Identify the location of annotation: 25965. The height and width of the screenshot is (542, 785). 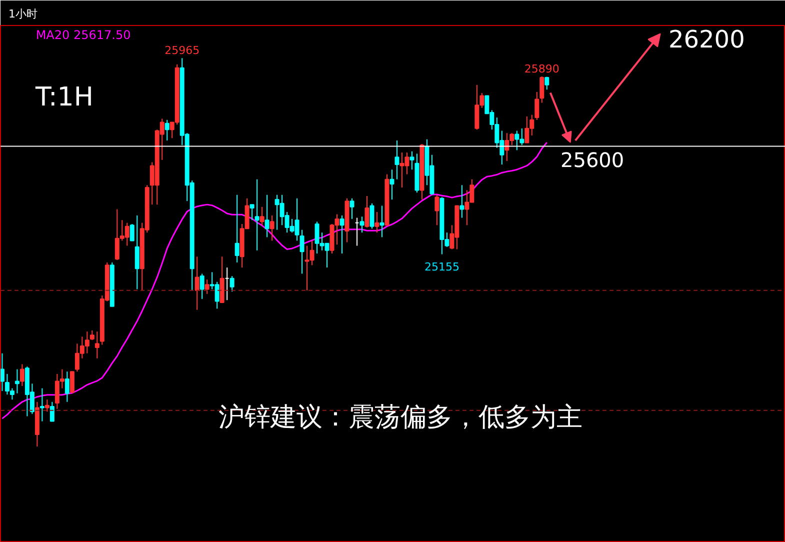
(182, 51).